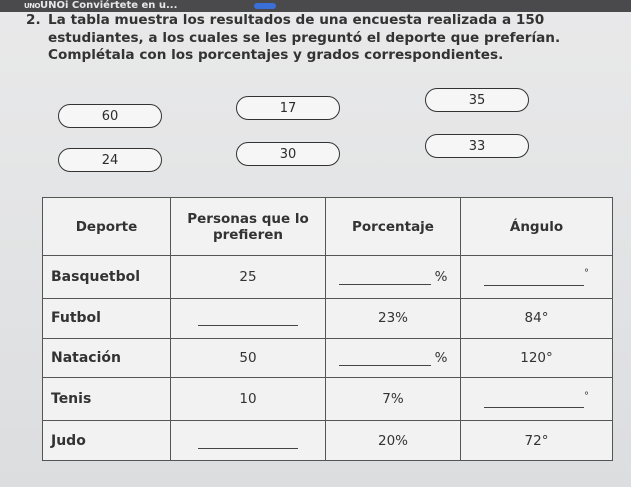 The height and width of the screenshot is (487, 631). What do you see at coordinates (536, 440) in the screenshot?
I see `angle-value: 72°` at bounding box center [536, 440].